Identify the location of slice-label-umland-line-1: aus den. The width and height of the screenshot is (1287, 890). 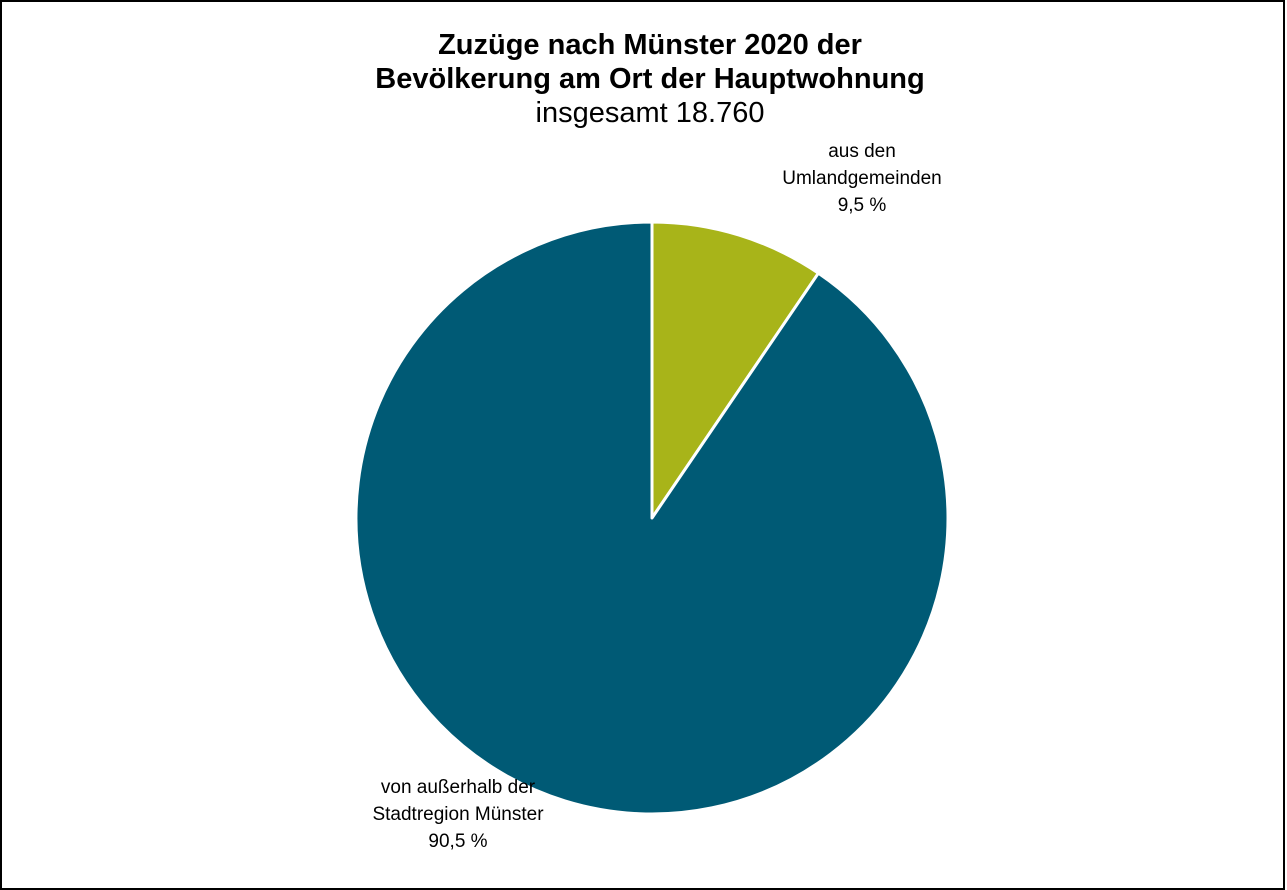
(862, 151).